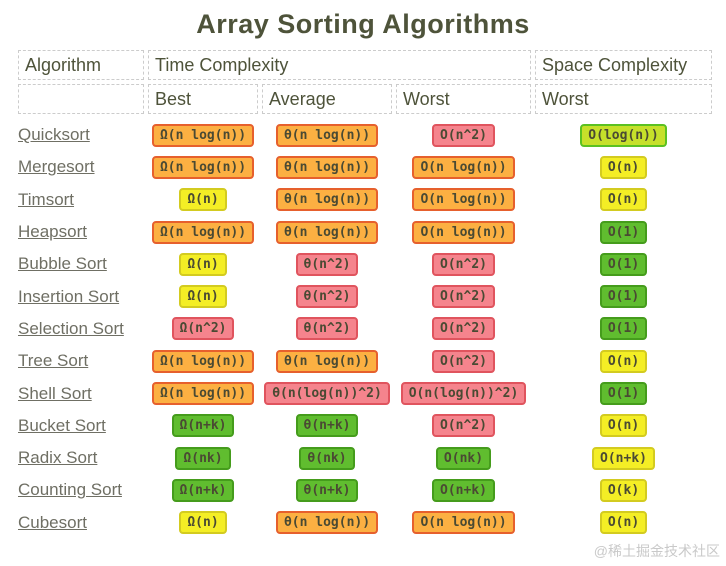  What do you see at coordinates (365, 458) in the screenshot?
I see `table-row: Radix Sort Ω(nk) θ(nk) O(nk) O(n+k)` at bounding box center [365, 458].